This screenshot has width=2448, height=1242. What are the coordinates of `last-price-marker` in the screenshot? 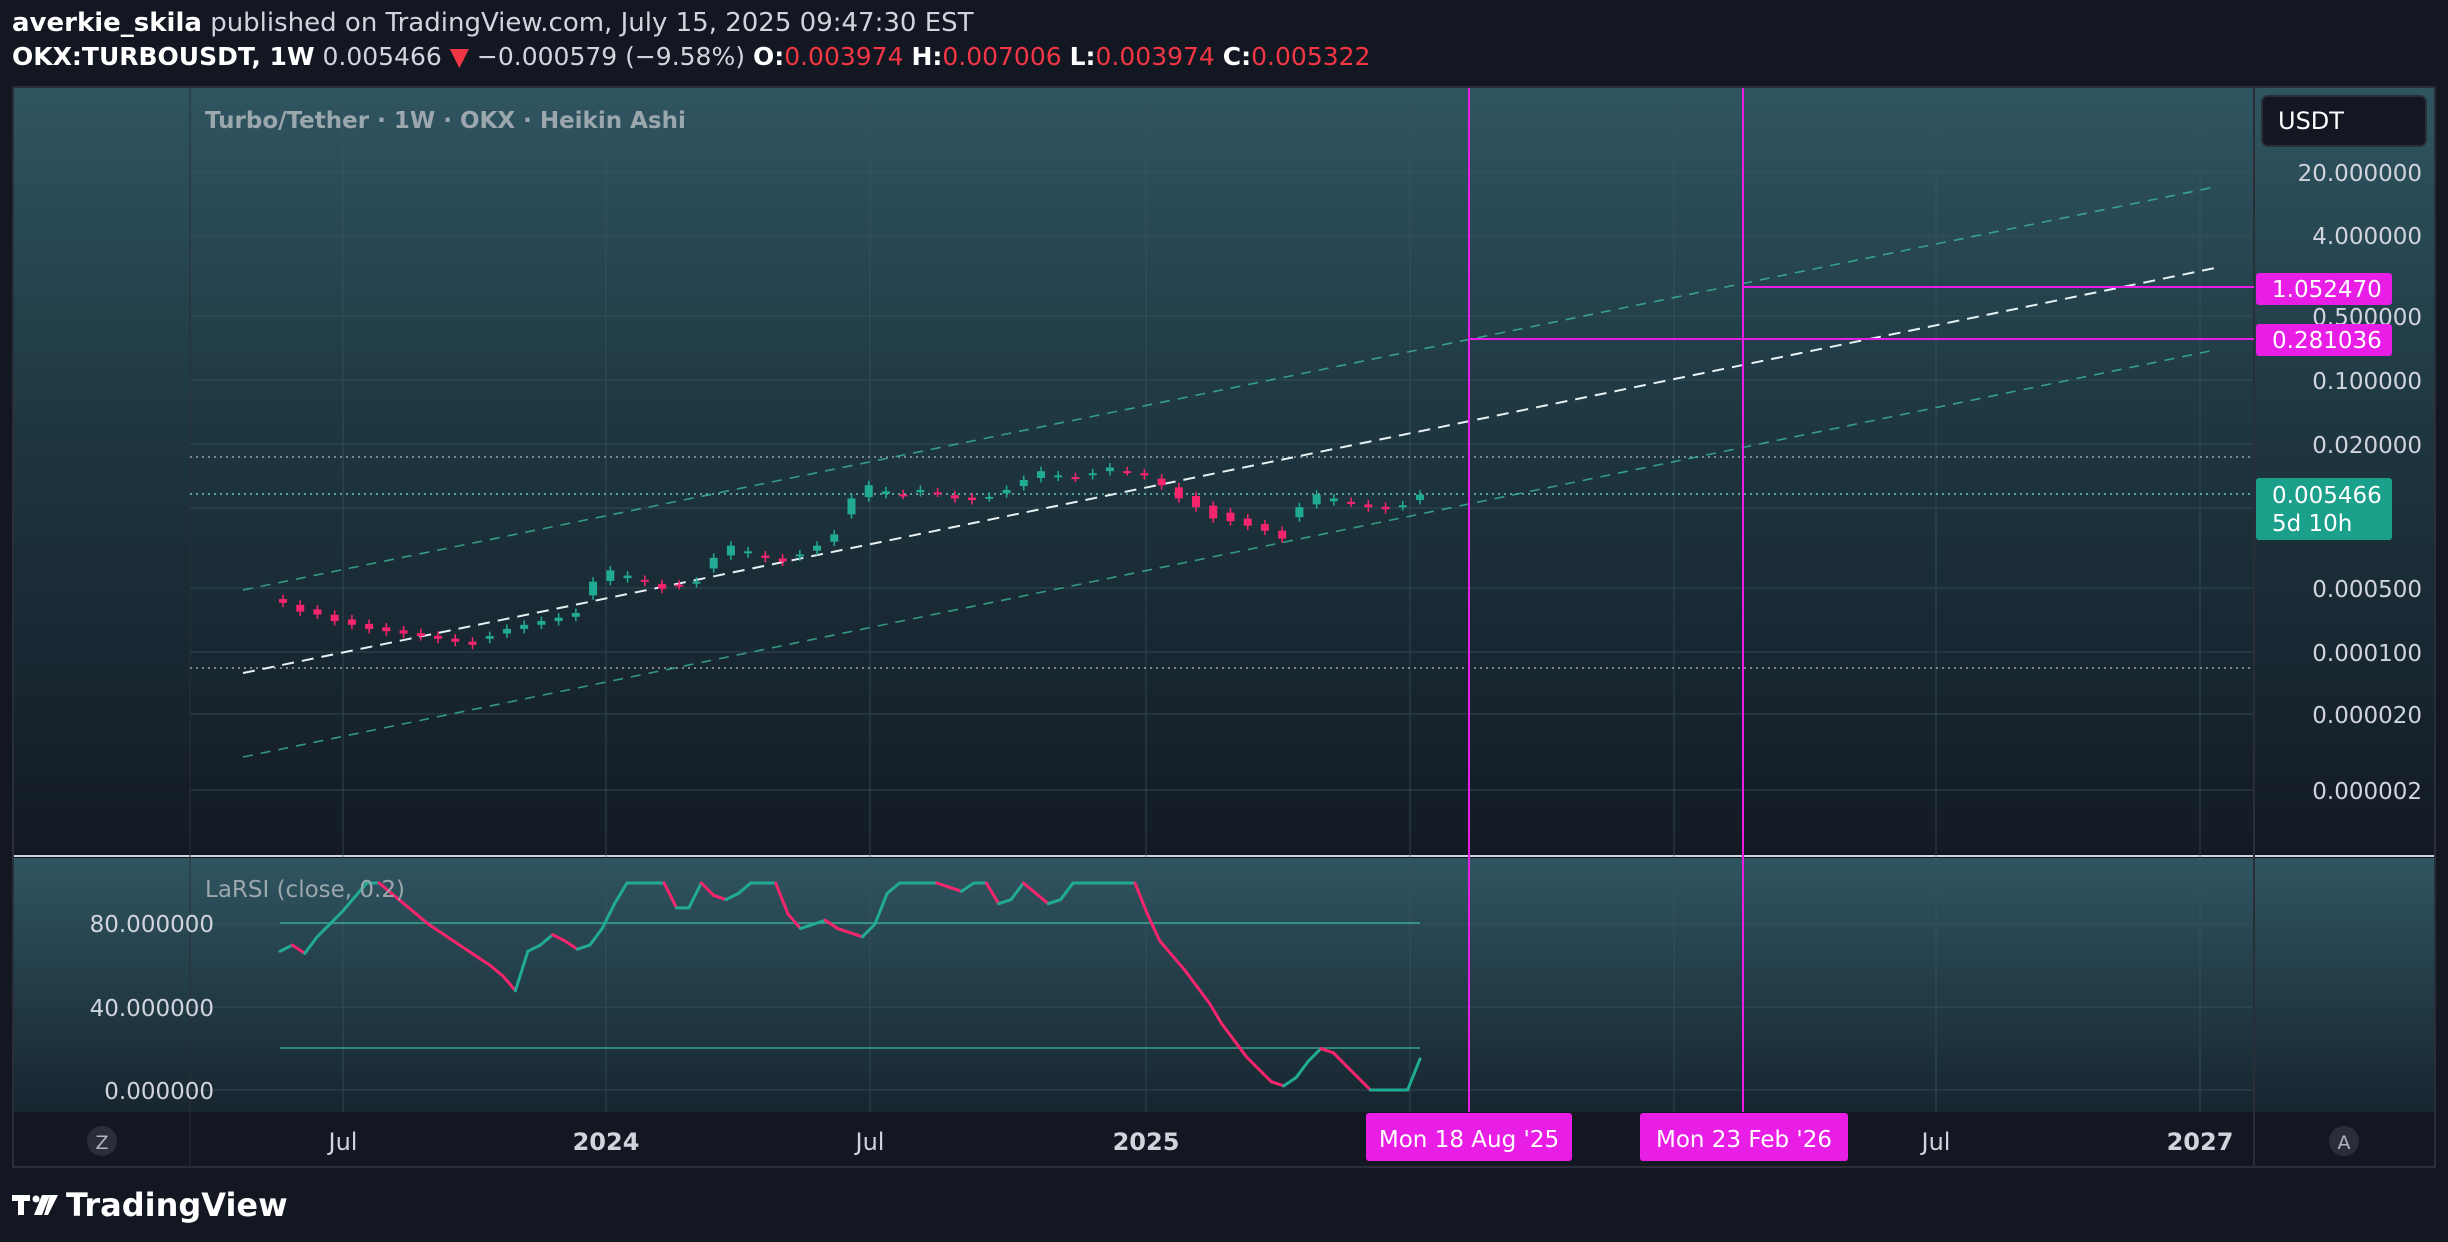 It's located at (2324, 509).